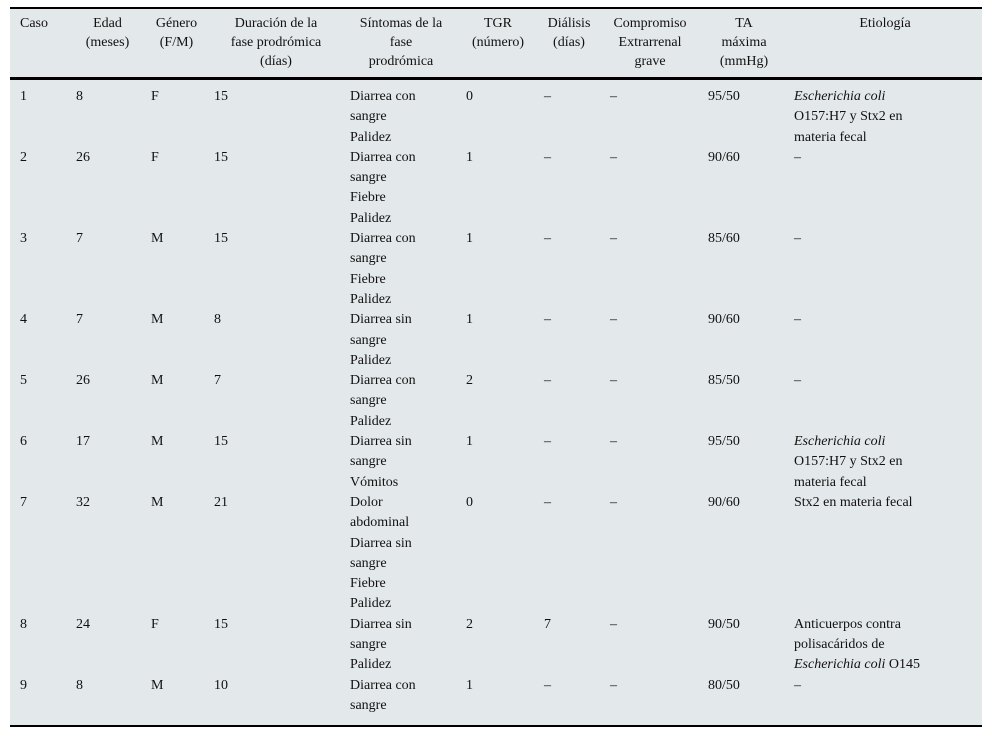  What do you see at coordinates (401, 23) in the screenshot?
I see `header-line: Síntomas de la` at bounding box center [401, 23].